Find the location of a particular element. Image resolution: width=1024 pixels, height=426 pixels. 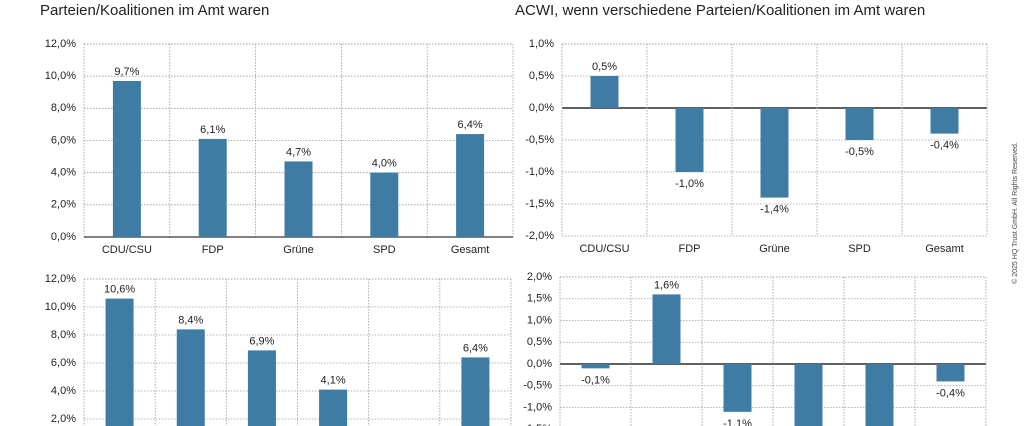

value-label: 1,6% is located at coordinates (666, 285).